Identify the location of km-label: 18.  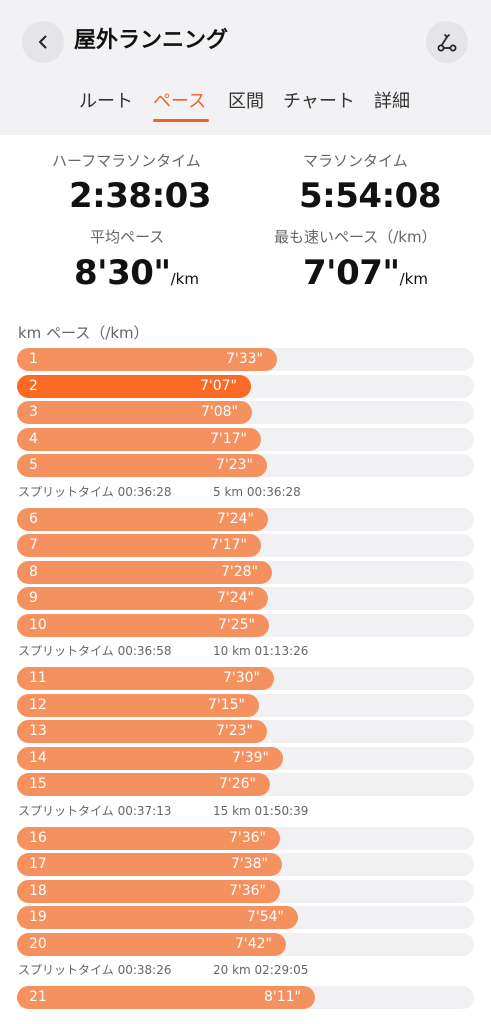
(38, 891).